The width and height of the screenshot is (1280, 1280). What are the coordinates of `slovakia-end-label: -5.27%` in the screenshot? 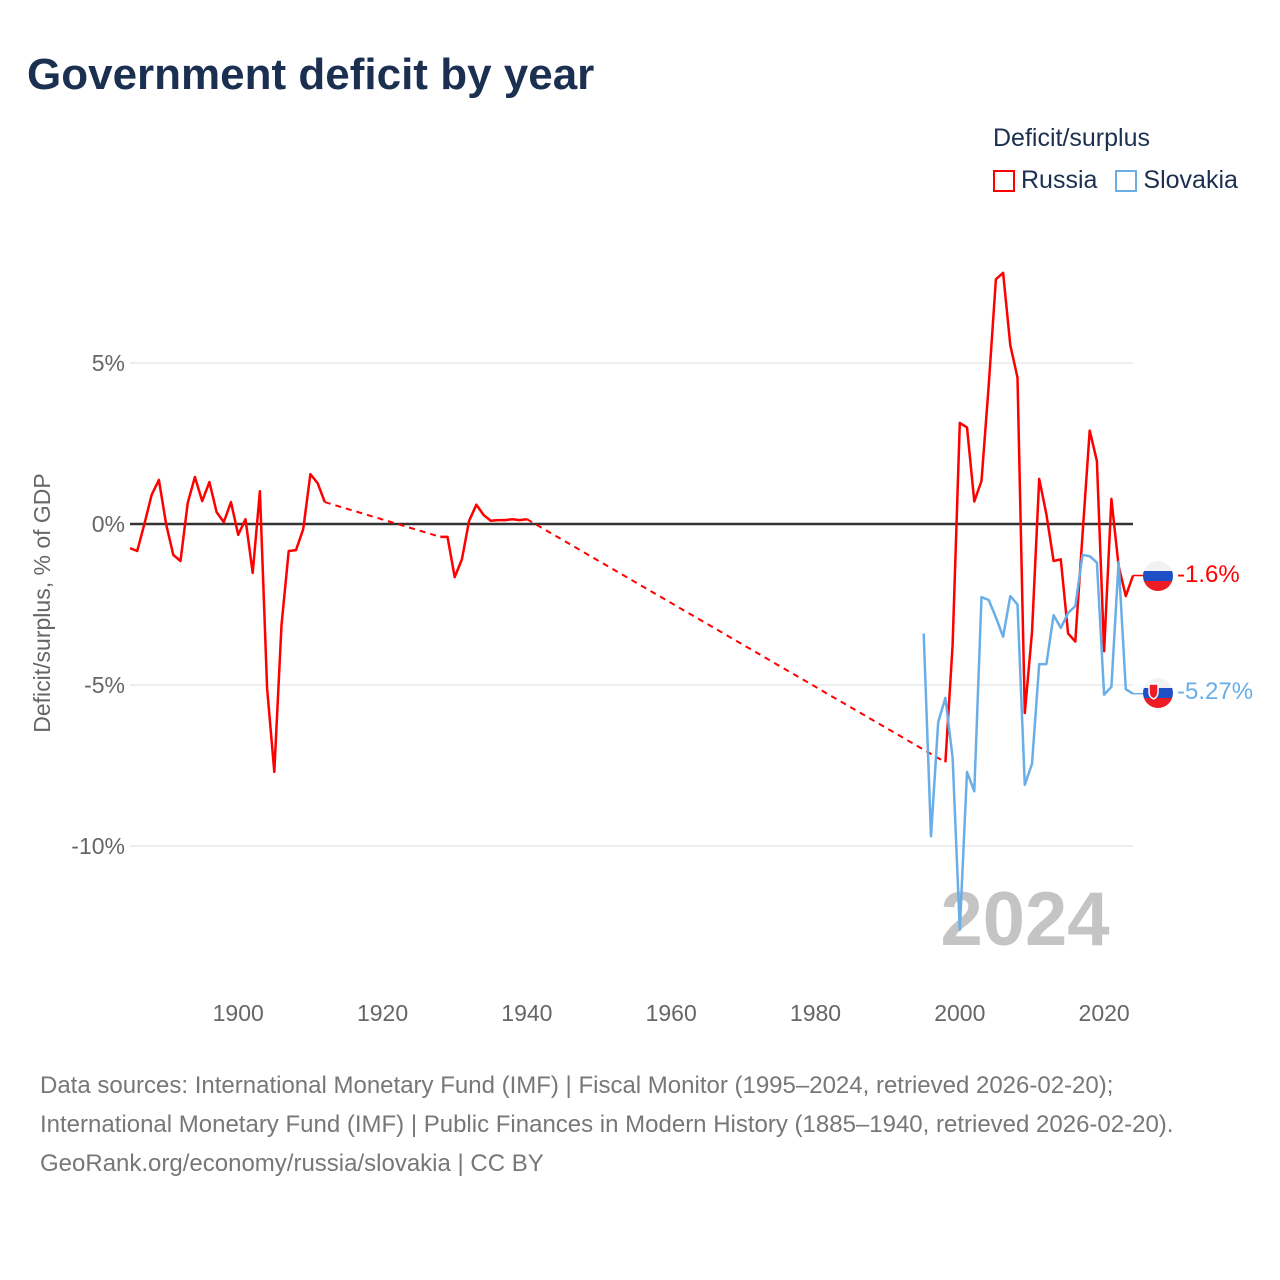 It's located at (1215, 691).